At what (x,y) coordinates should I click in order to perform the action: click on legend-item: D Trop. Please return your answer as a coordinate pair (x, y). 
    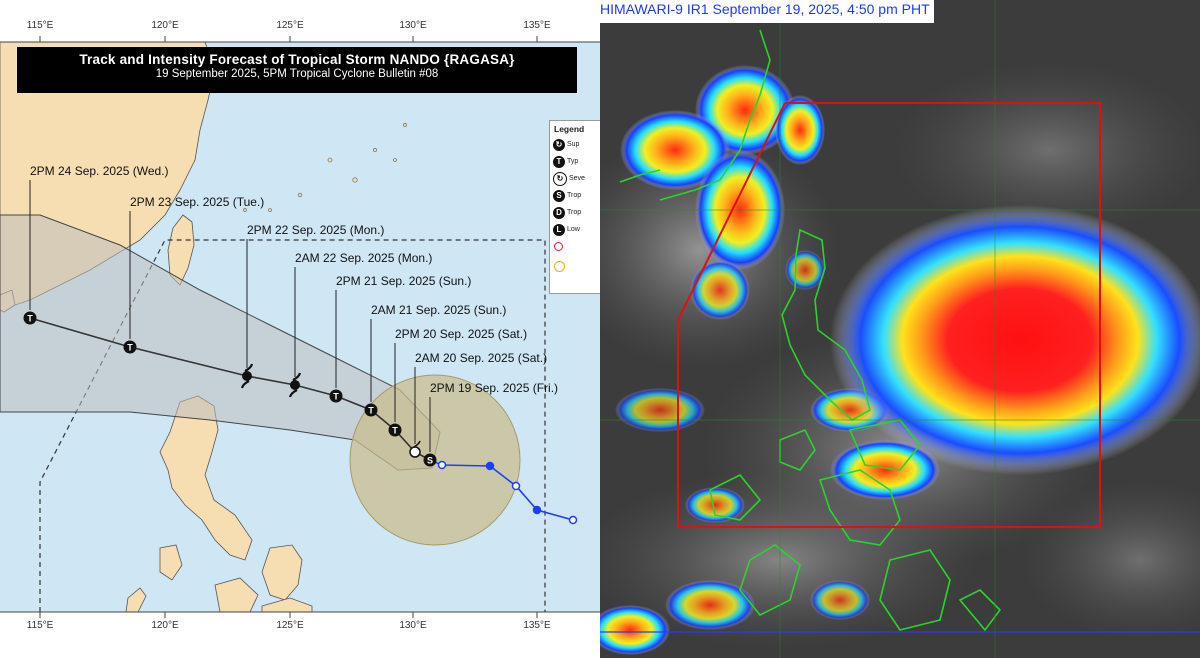
    Looking at the image, I should click on (575, 212).